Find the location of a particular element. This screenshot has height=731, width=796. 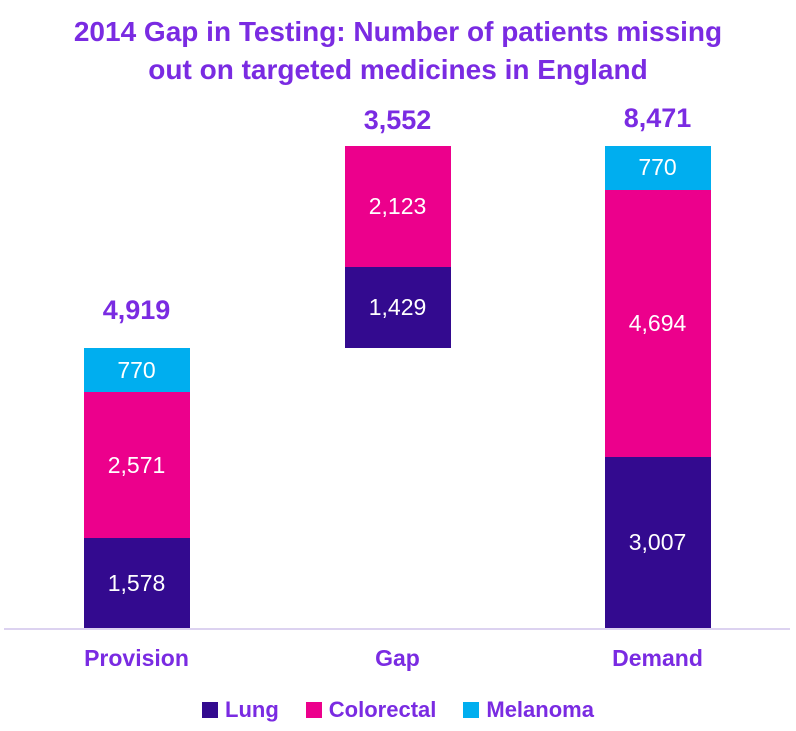

legend-swatch-colorectal is located at coordinates (313, 710).